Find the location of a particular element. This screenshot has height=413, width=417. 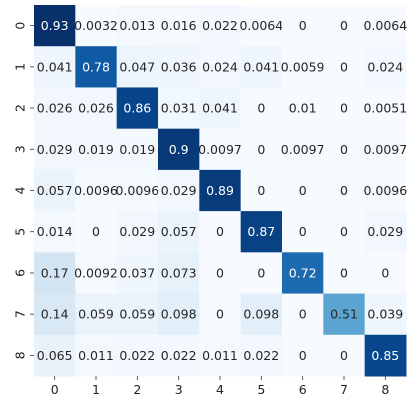

cell-label-4-1: 0.0096 is located at coordinates (96, 190).